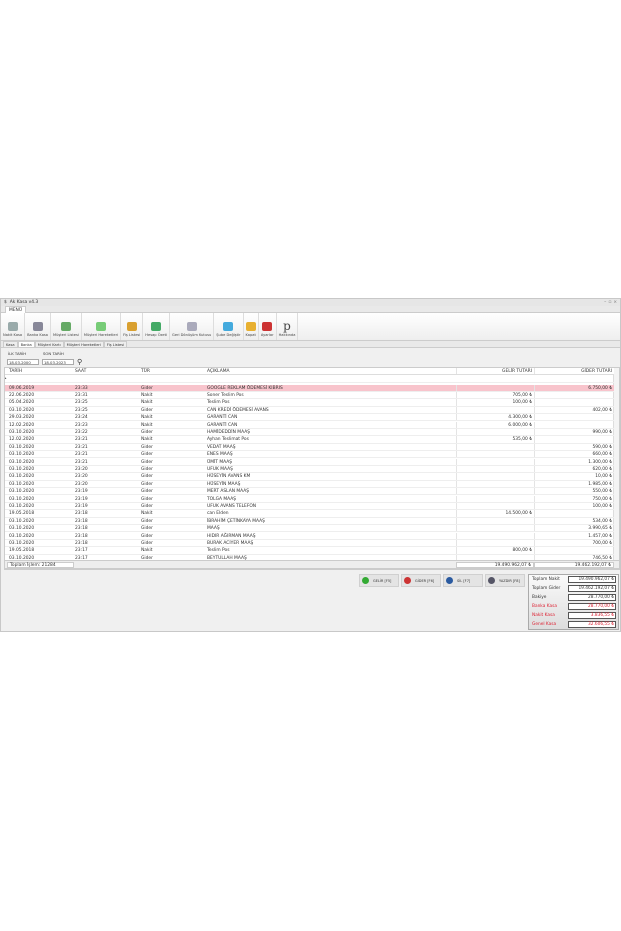 This screenshot has width=621, height=931. I want to click on table-row: 03.10.2020 23:19 Gider TOLGA MAAŞ 750,00 ₺, so click(309, 499).